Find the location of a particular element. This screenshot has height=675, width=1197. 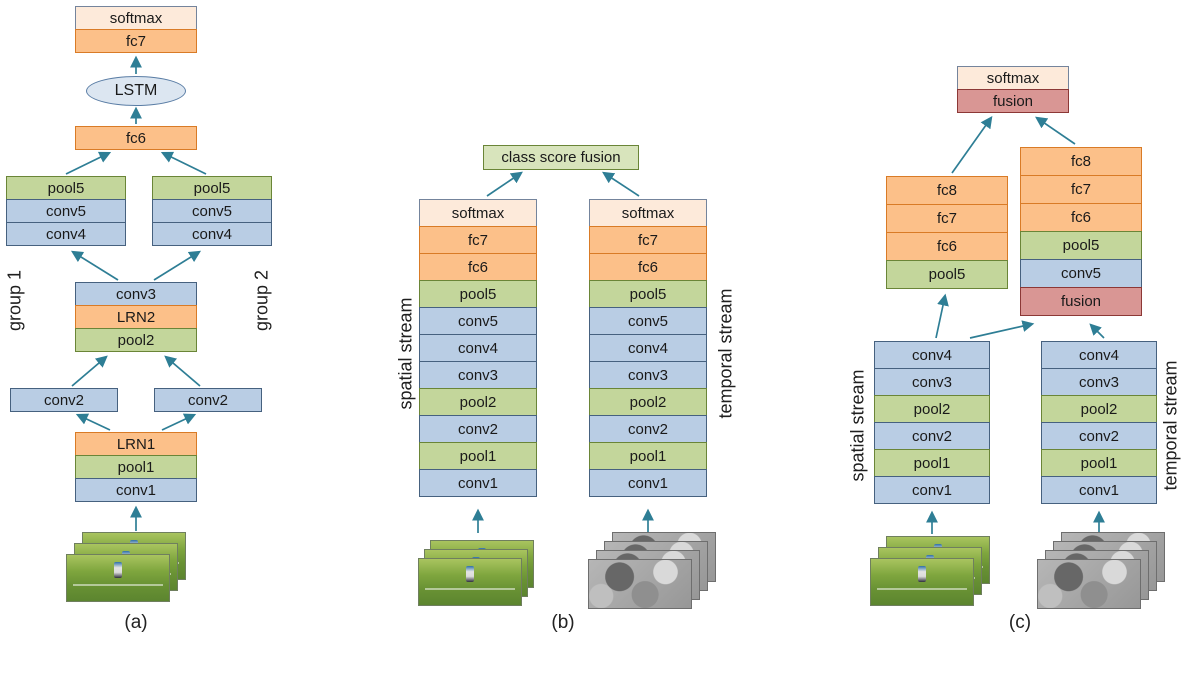

optical-flow-frames-c is located at coordinates (1103, 571).